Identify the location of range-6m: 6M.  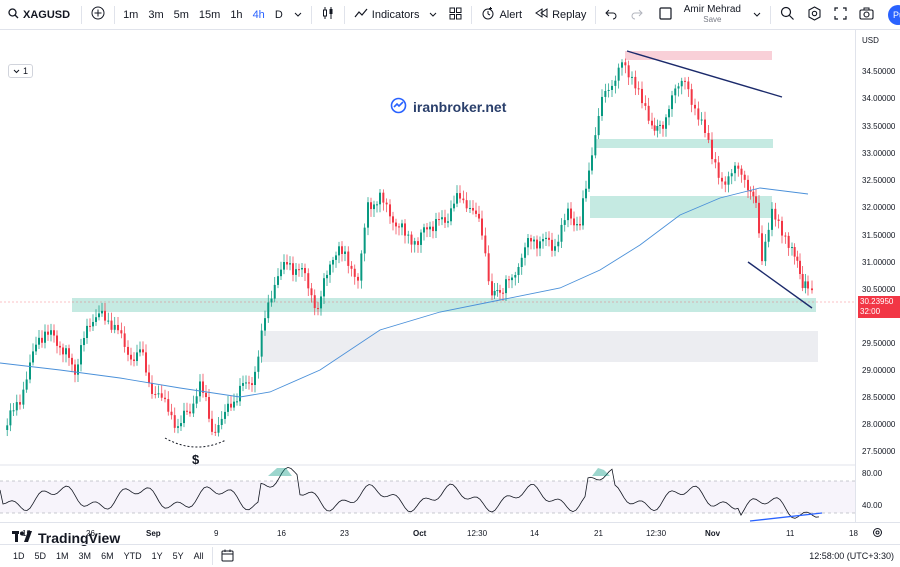
(107, 556).